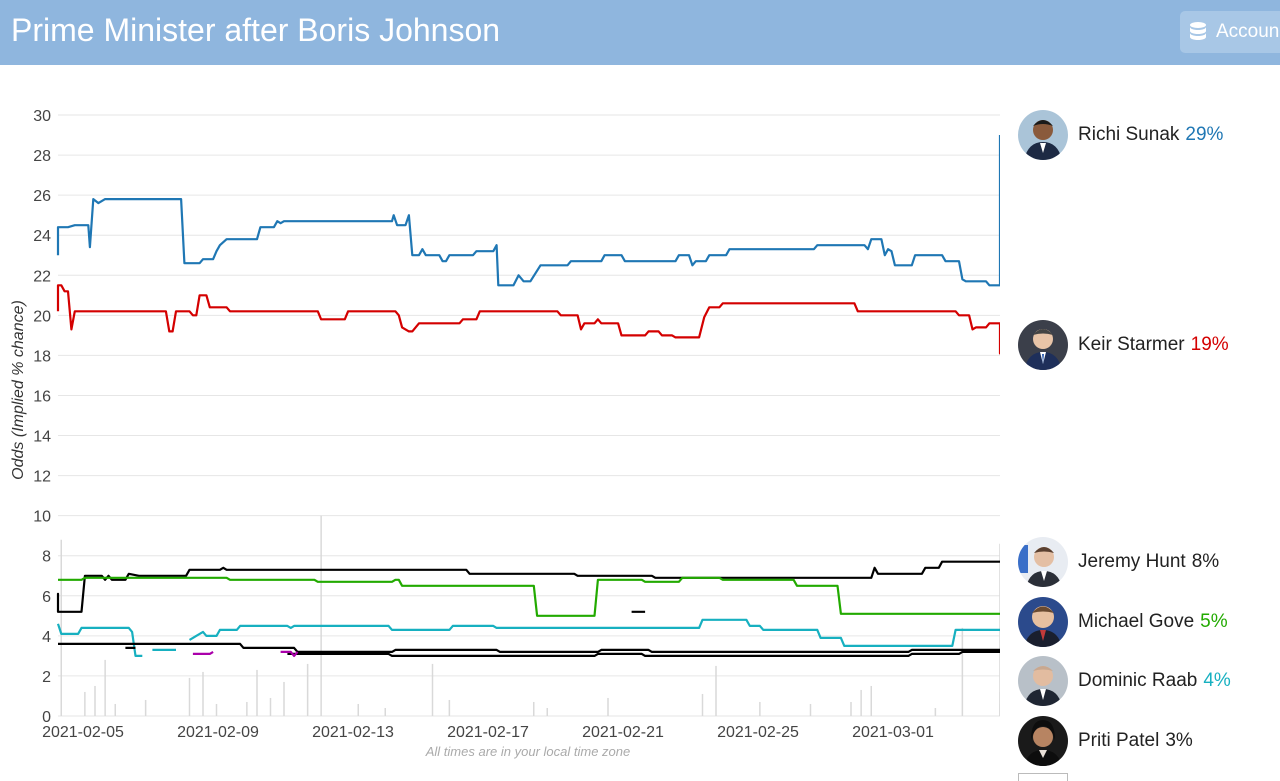  What do you see at coordinates (46, 677) in the screenshot?
I see `y-tick-label: 2` at bounding box center [46, 677].